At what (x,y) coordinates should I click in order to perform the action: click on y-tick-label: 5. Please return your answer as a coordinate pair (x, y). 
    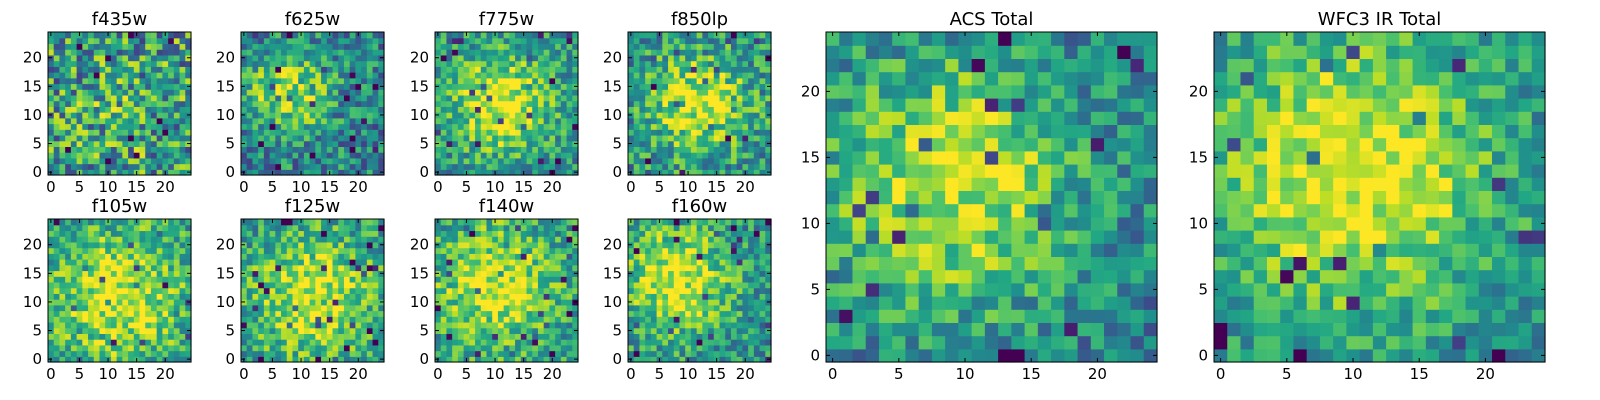
    Looking at the image, I should click on (37, 144).